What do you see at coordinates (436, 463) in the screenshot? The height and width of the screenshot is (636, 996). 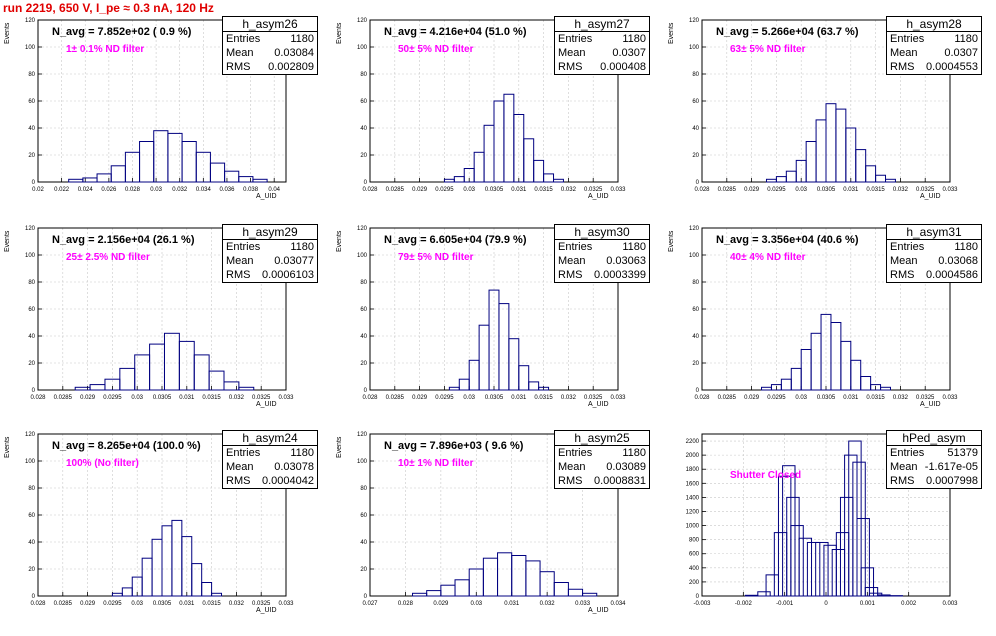 I see `filter-label: 10± 1% ND filter` at bounding box center [436, 463].